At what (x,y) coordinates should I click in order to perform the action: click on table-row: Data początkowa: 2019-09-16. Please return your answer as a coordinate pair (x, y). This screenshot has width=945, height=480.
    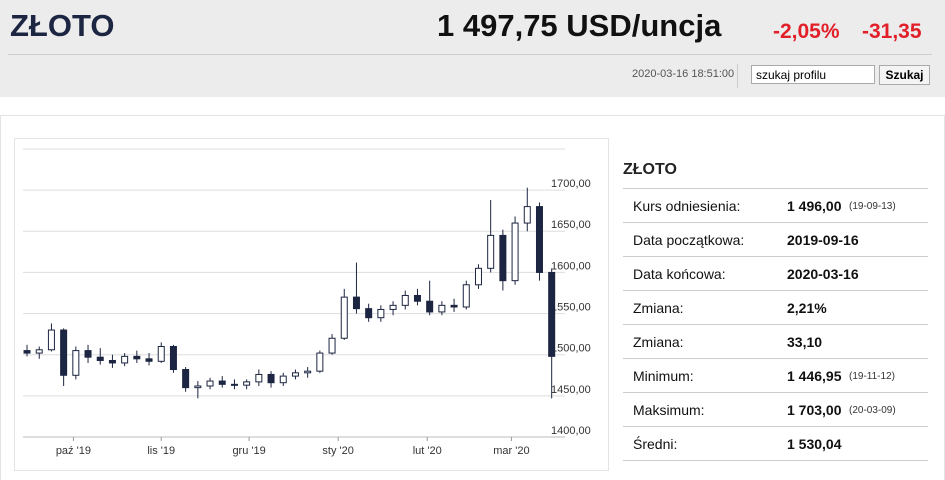
    Looking at the image, I should click on (775, 239).